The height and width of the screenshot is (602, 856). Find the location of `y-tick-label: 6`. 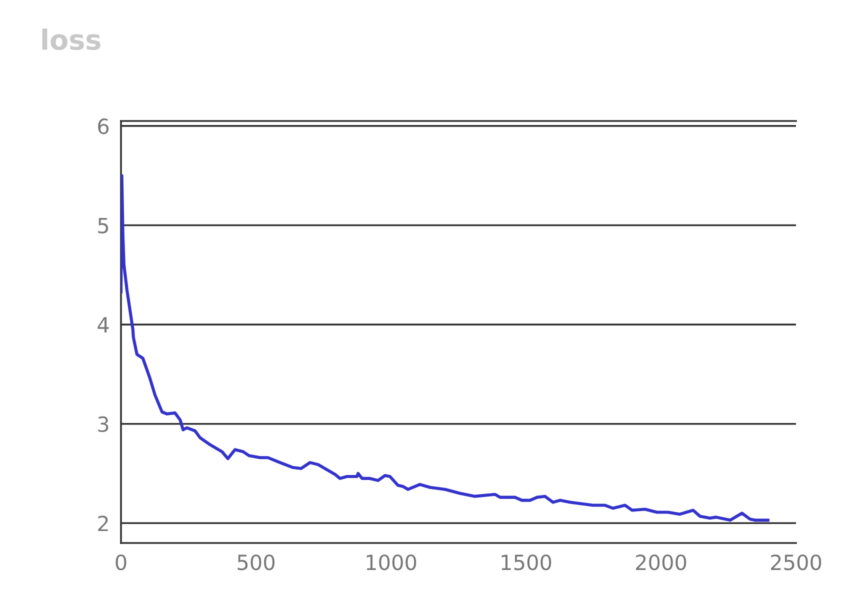

y-tick-label: 6 is located at coordinates (103, 126).